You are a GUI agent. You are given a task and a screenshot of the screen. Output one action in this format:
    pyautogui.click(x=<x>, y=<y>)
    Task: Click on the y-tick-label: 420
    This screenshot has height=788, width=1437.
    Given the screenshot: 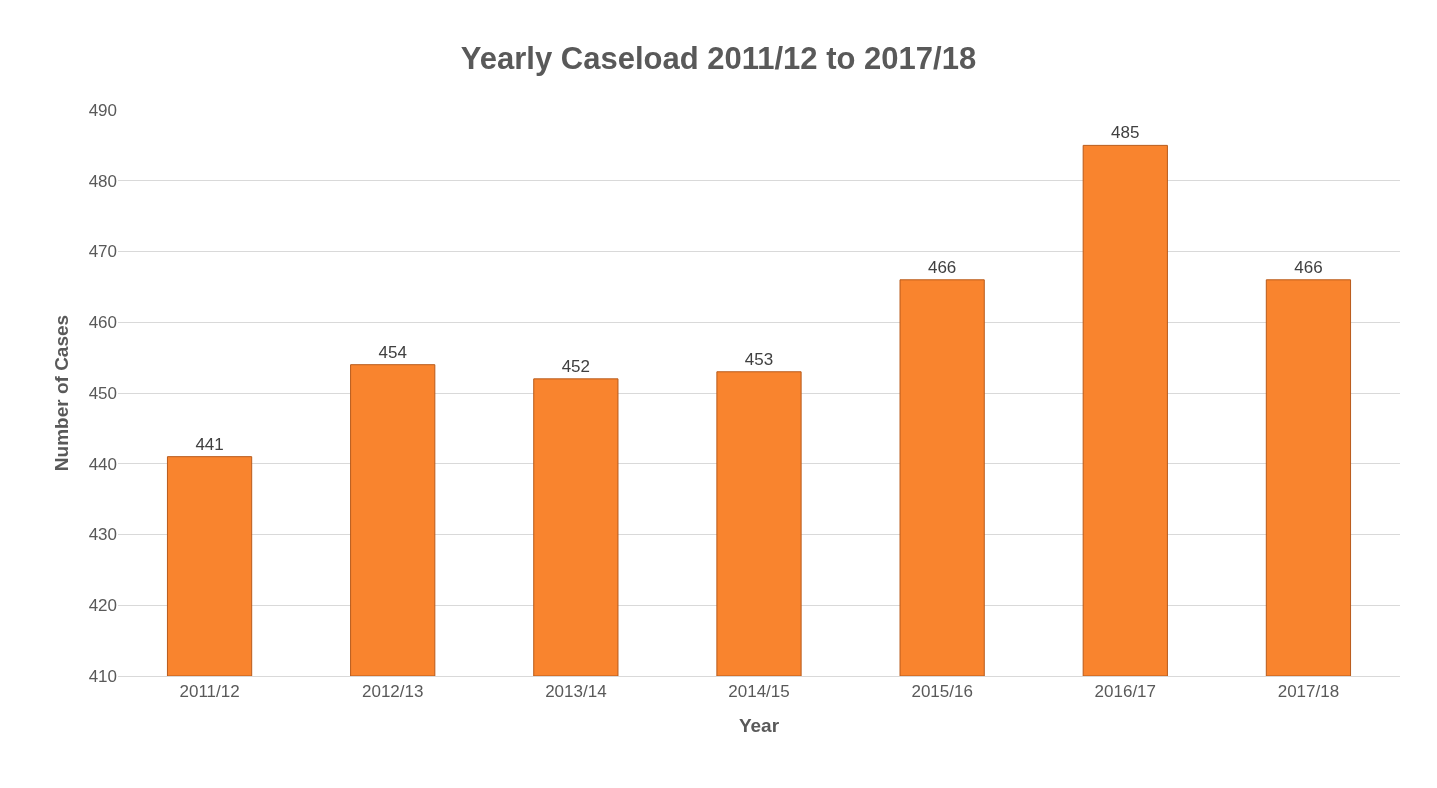 What is the action you would take?
    pyautogui.click(x=102, y=606)
    